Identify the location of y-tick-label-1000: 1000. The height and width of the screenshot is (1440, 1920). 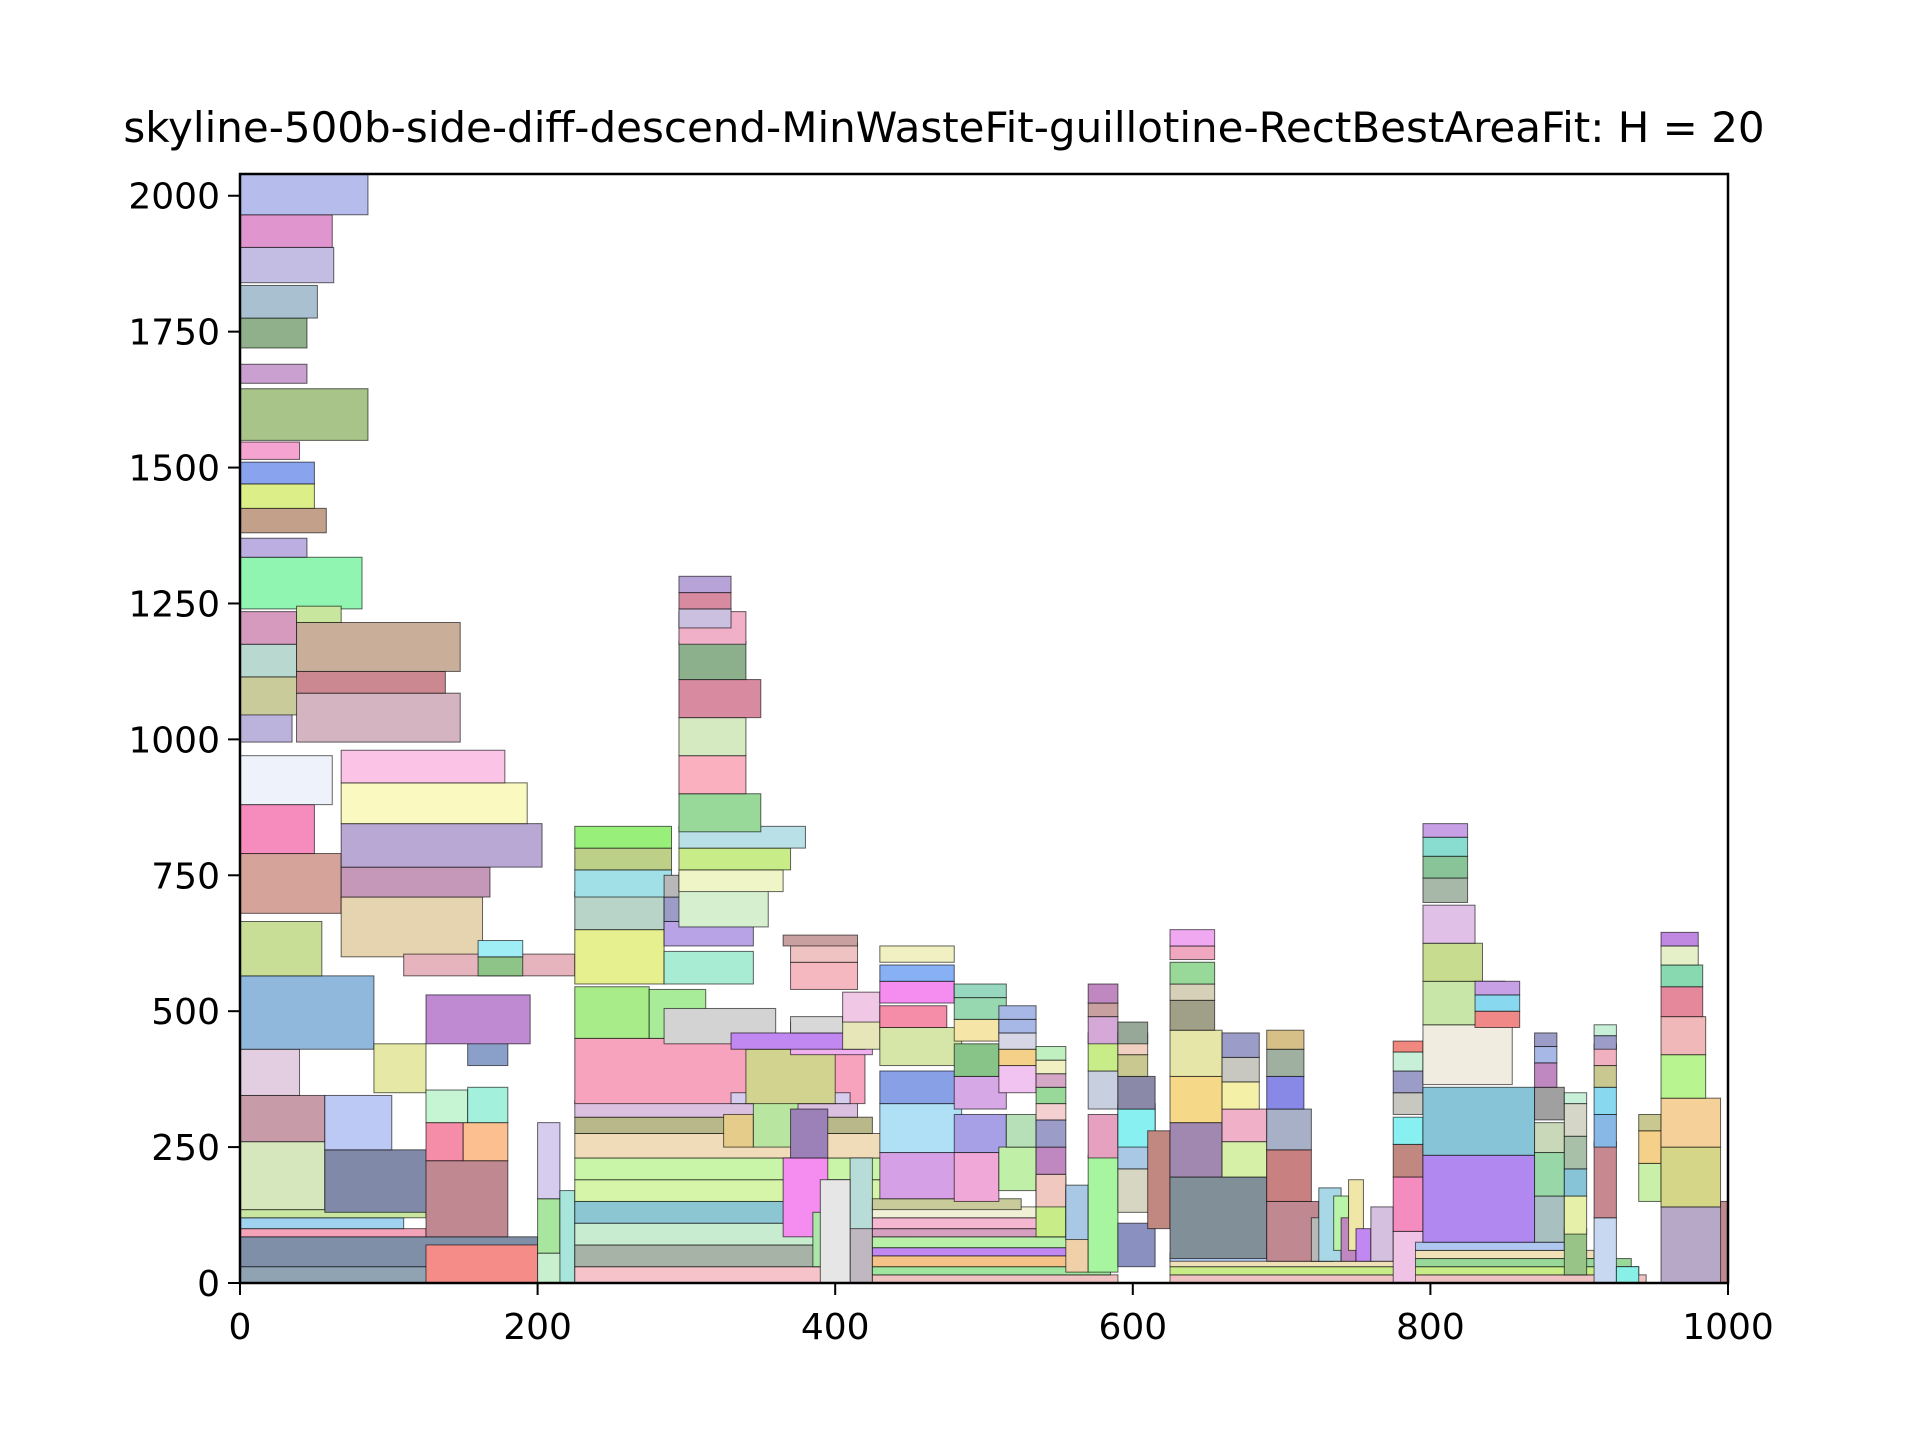
(174, 740).